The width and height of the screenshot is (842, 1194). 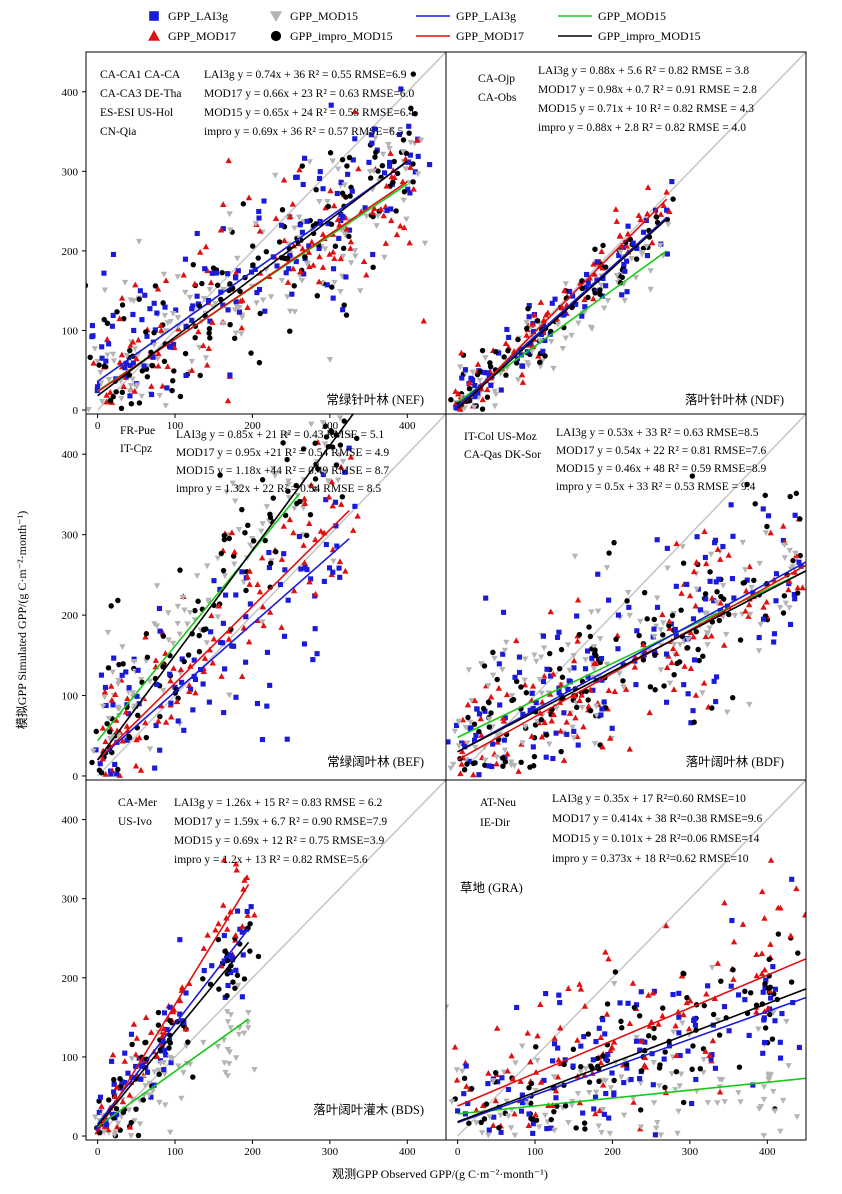 I want to click on y-tick-label: 300, so click(x=70, y=536).